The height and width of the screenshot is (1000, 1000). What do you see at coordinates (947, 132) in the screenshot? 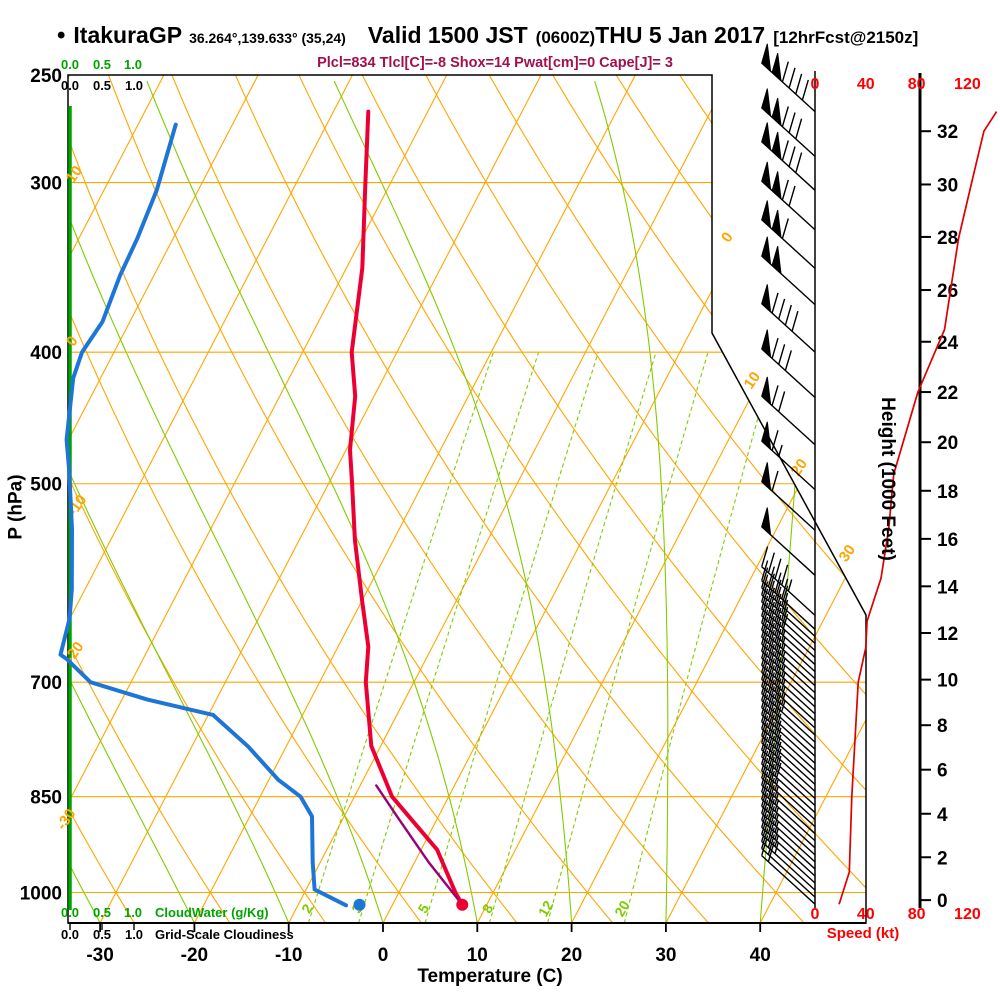
I see `svg-text: 32` at bounding box center [947, 132].